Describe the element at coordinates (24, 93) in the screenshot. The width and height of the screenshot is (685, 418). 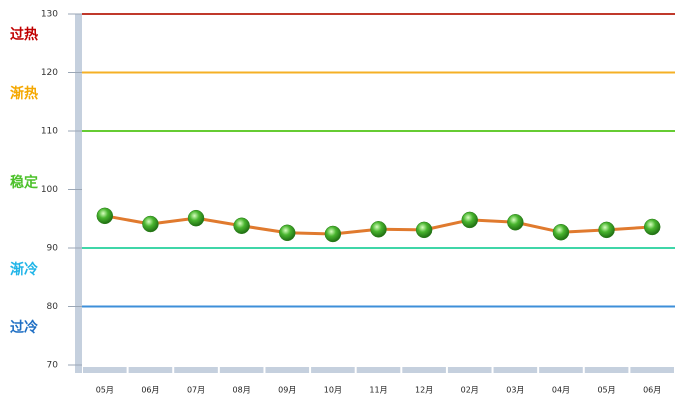
I see `band-label: 渐热` at that location.